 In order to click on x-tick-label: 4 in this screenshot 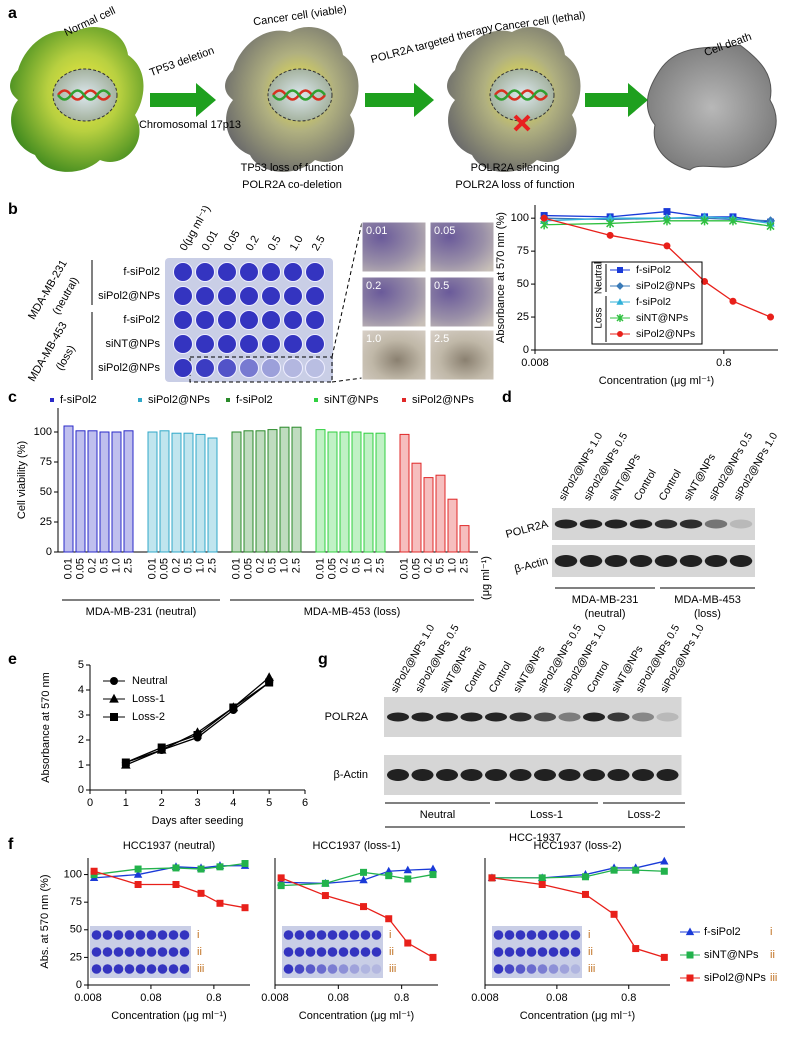, I will do `click(233, 803)`.